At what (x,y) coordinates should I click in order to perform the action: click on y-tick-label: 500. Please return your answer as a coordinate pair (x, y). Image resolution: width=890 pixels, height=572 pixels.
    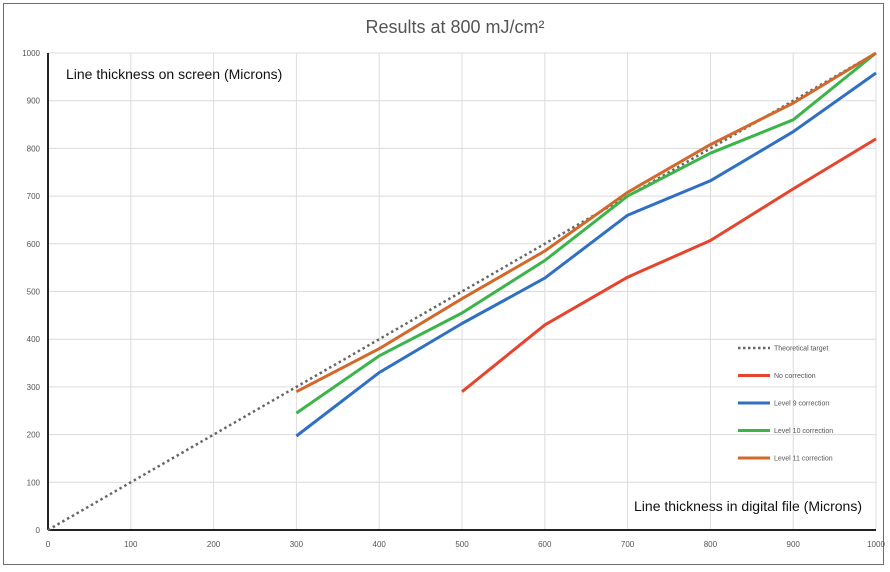
    Looking at the image, I should click on (34, 292).